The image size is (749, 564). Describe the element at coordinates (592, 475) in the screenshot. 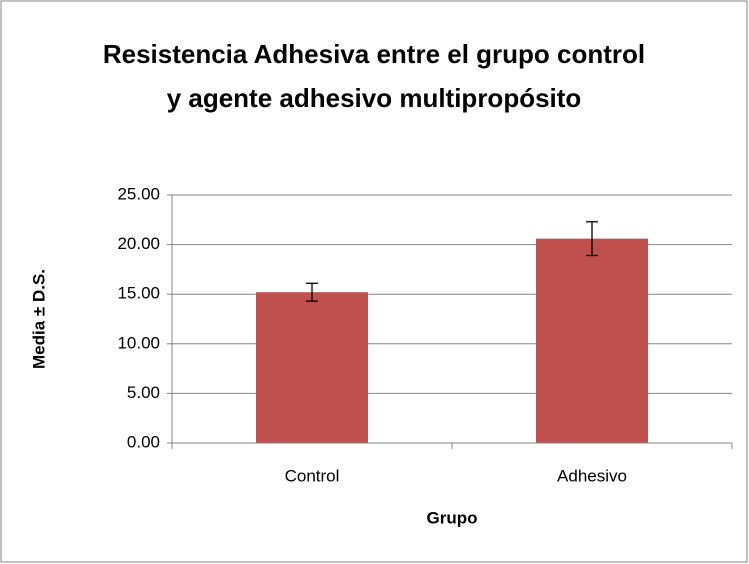

I see `x-tick-label: Adhesivo` at that location.